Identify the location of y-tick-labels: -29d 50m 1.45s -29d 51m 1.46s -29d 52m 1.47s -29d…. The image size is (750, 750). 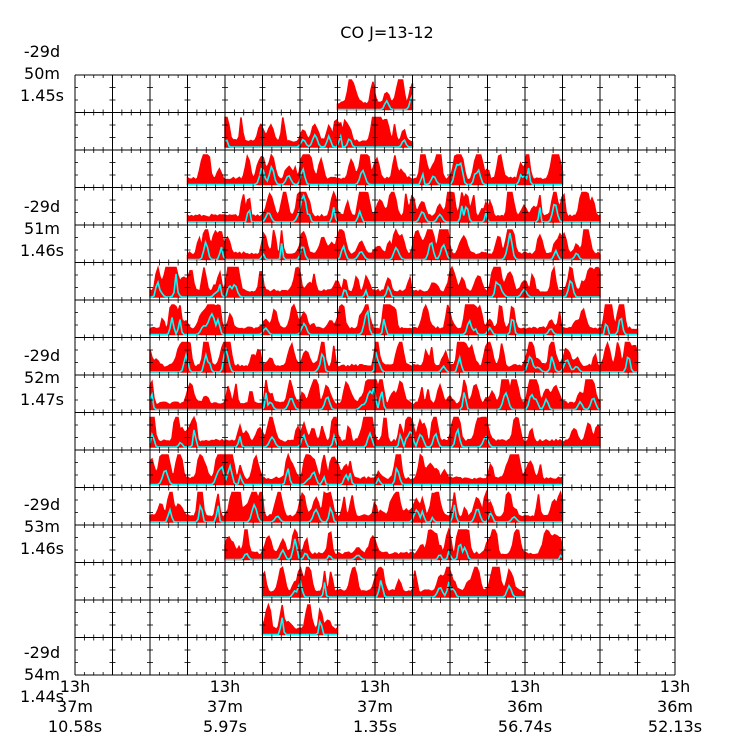
(42, 374).